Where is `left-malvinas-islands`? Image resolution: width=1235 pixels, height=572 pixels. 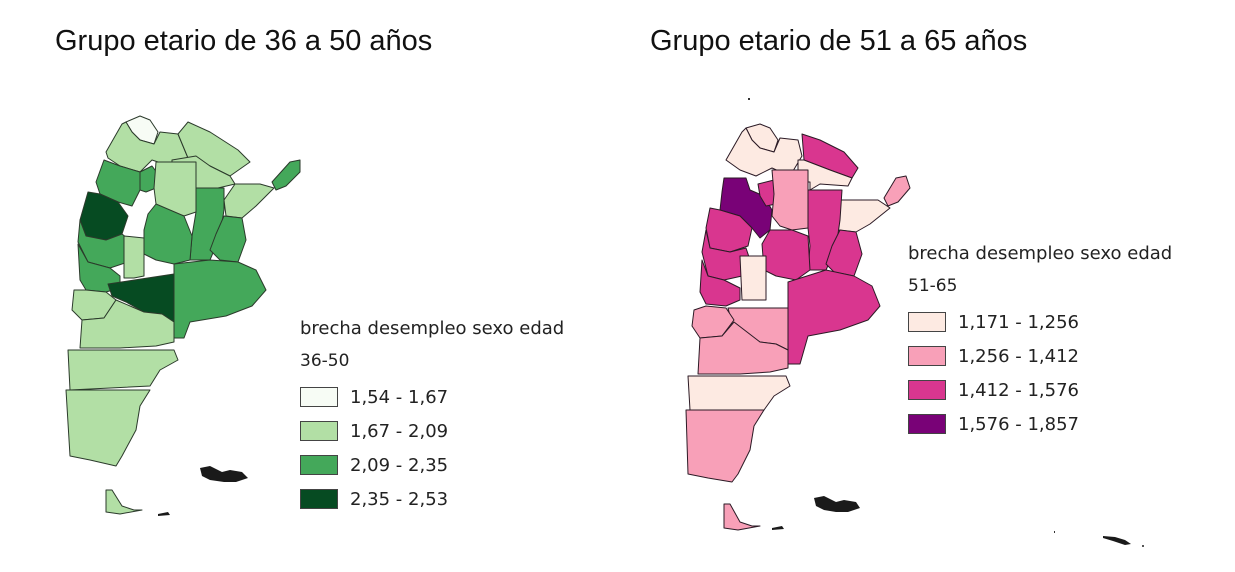 left-malvinas-islands is located at coordinates (224, 474).